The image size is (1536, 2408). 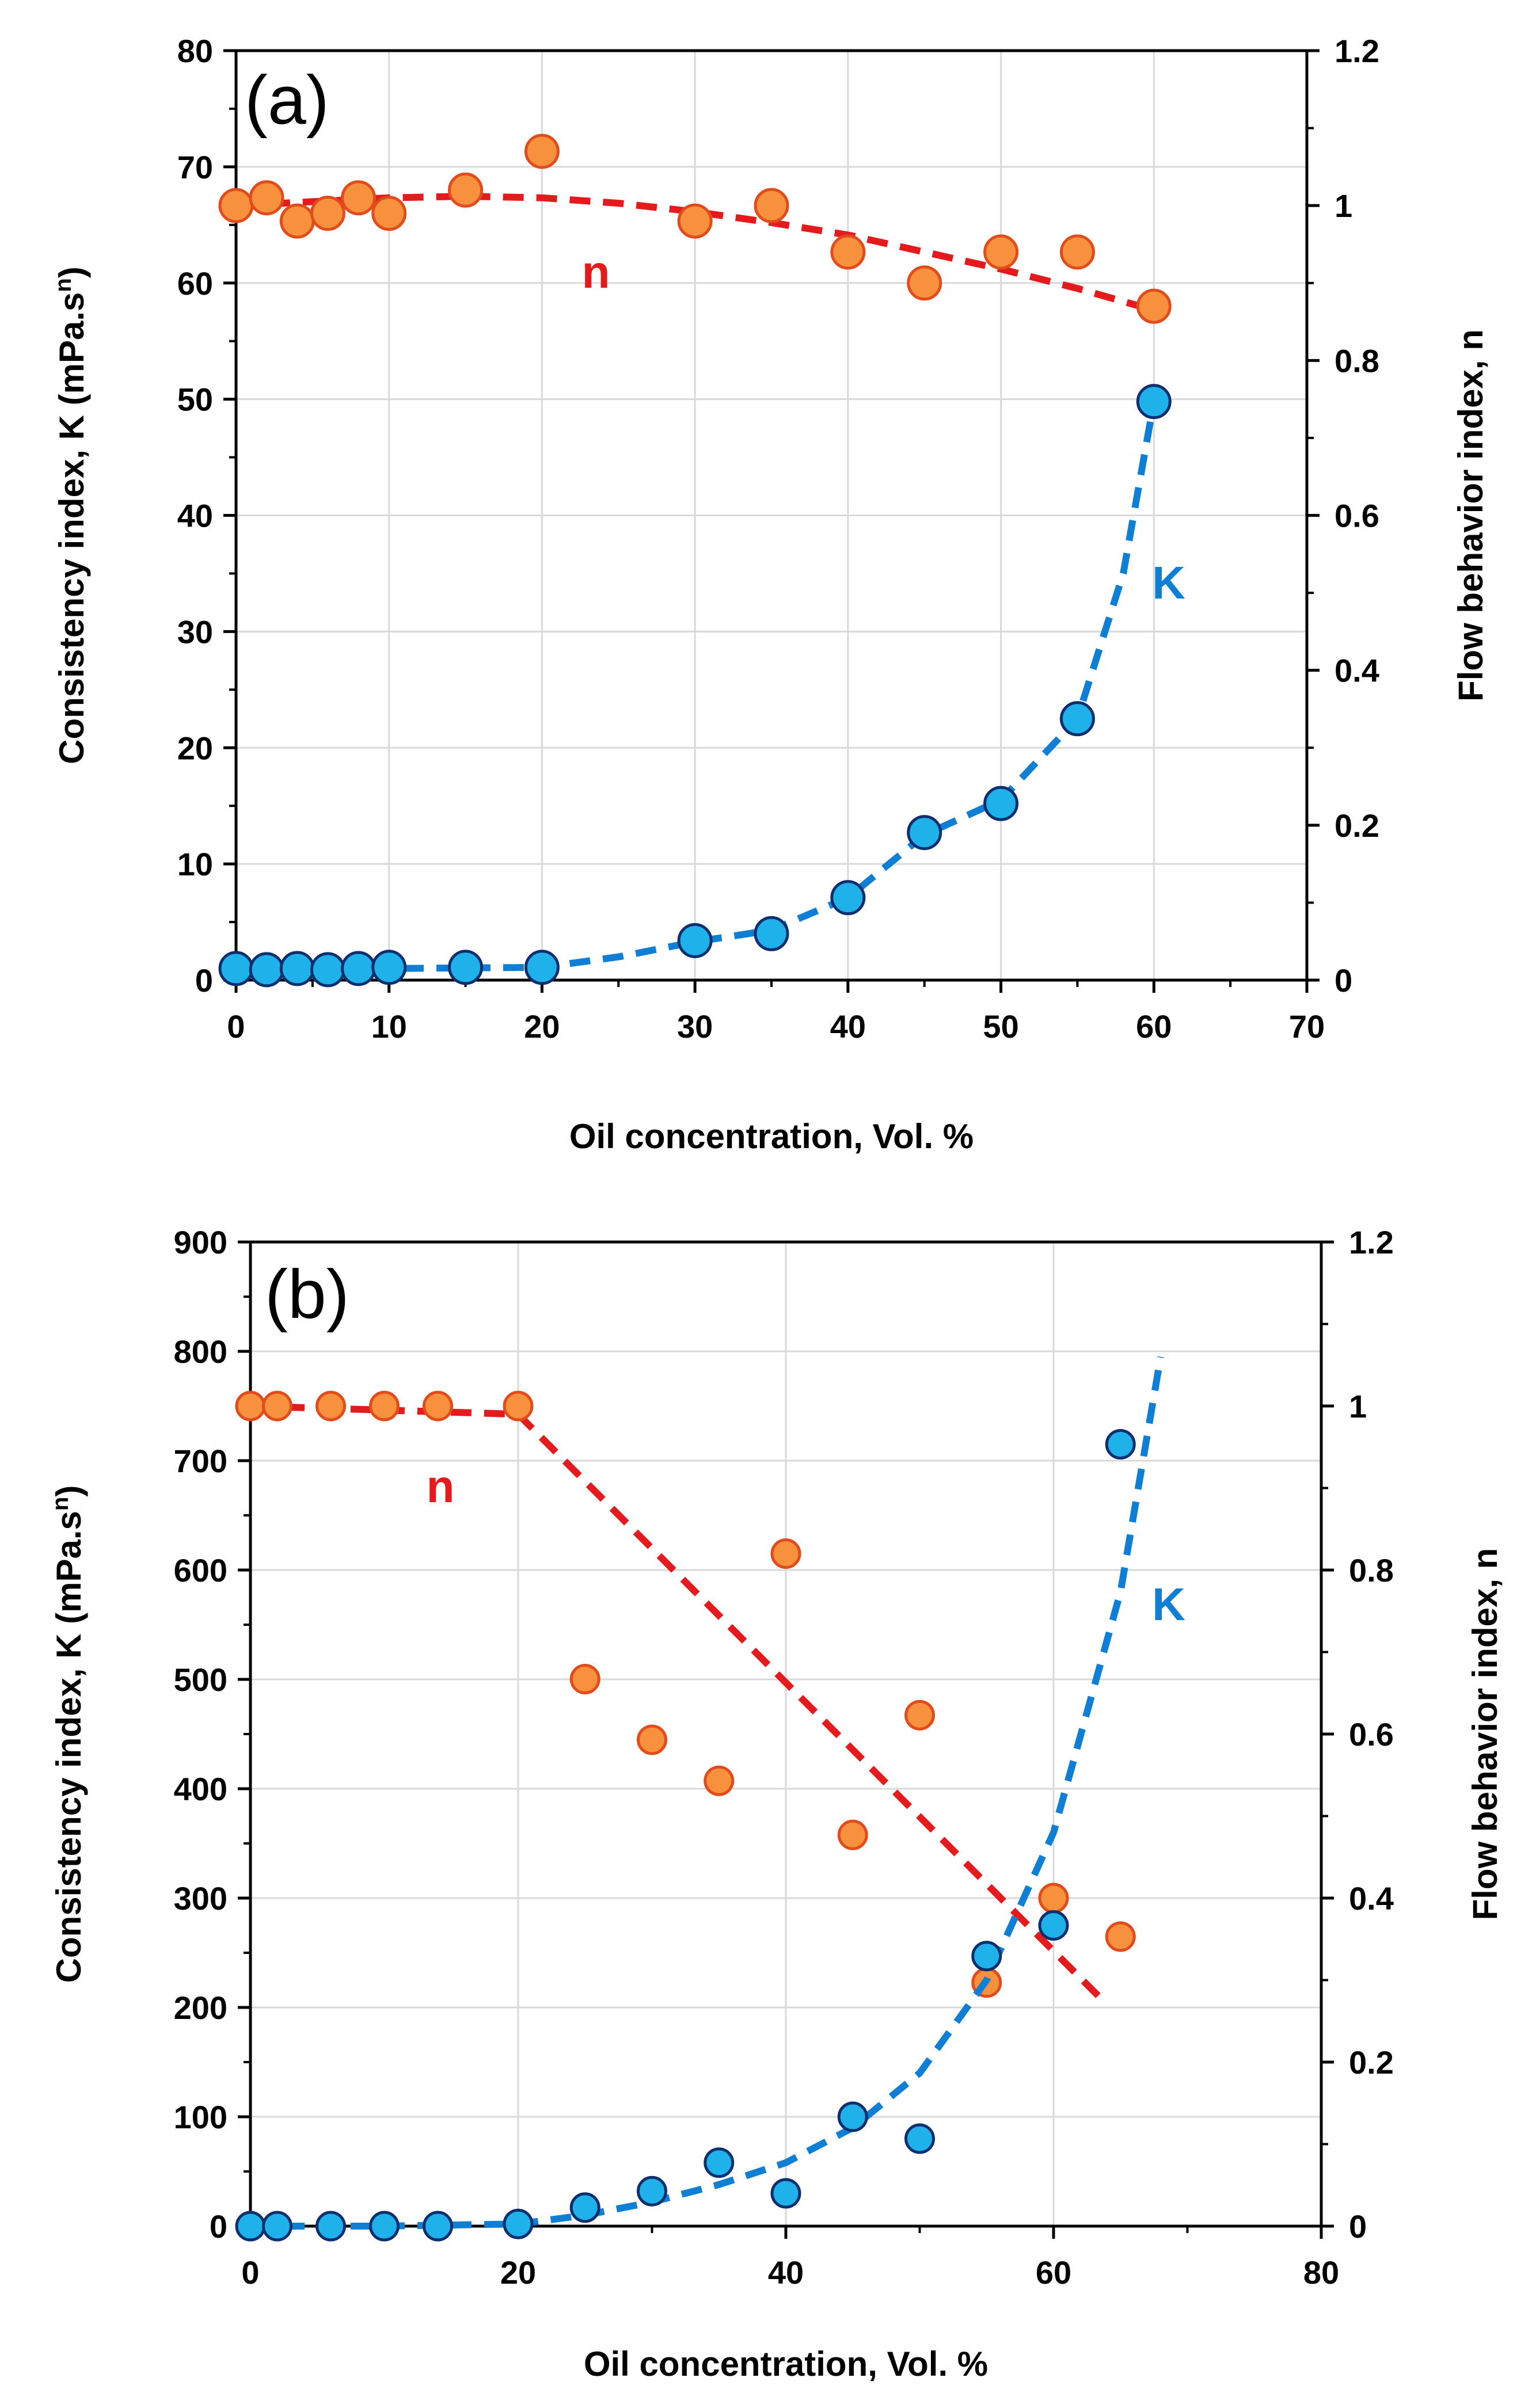 I want to click on series-label-k: K, so click(x=1168, y=582).